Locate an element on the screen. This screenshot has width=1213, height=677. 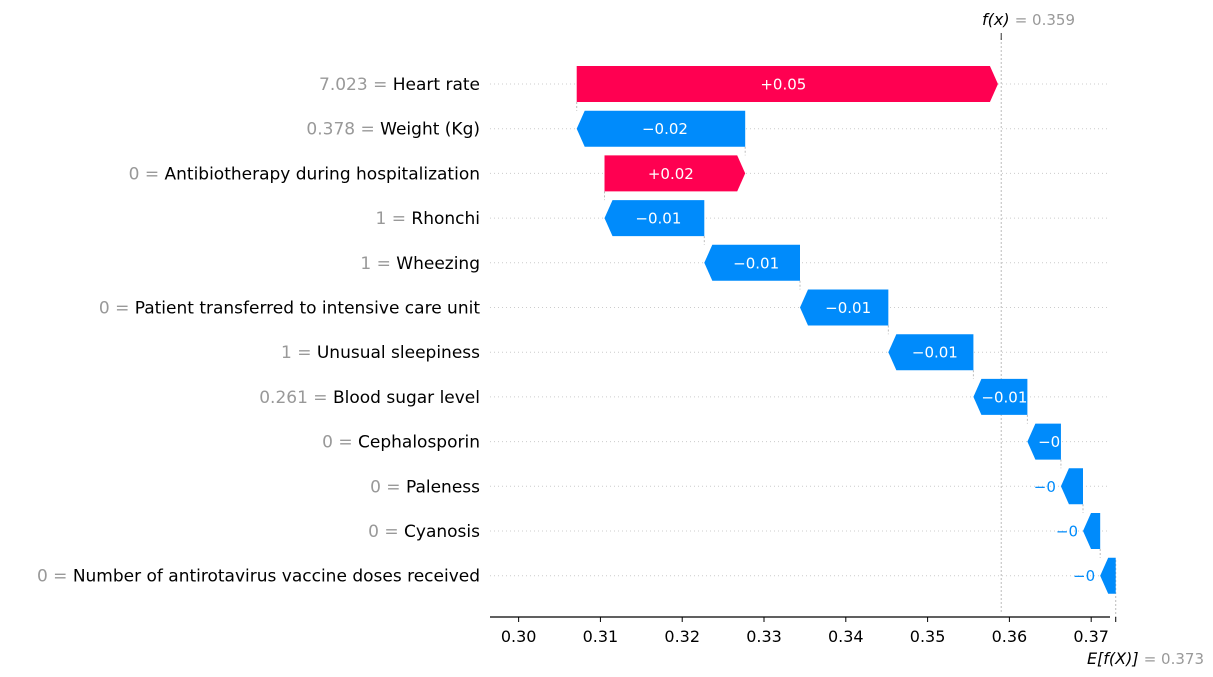
x-tick-label: 0.34 is located at coordinates (846, 636).